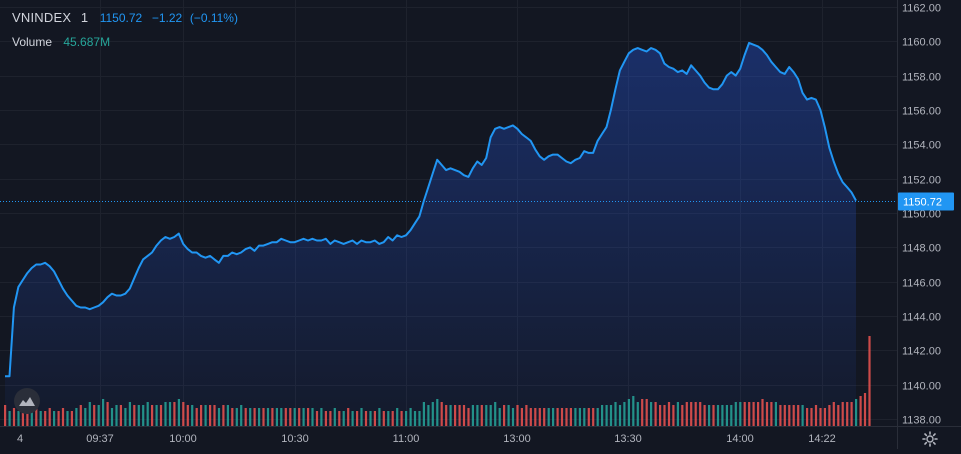 The height and width of the screenshot is (454, 961). I want to click on last-price-tag-label: 1150.72, so click(922, 203).